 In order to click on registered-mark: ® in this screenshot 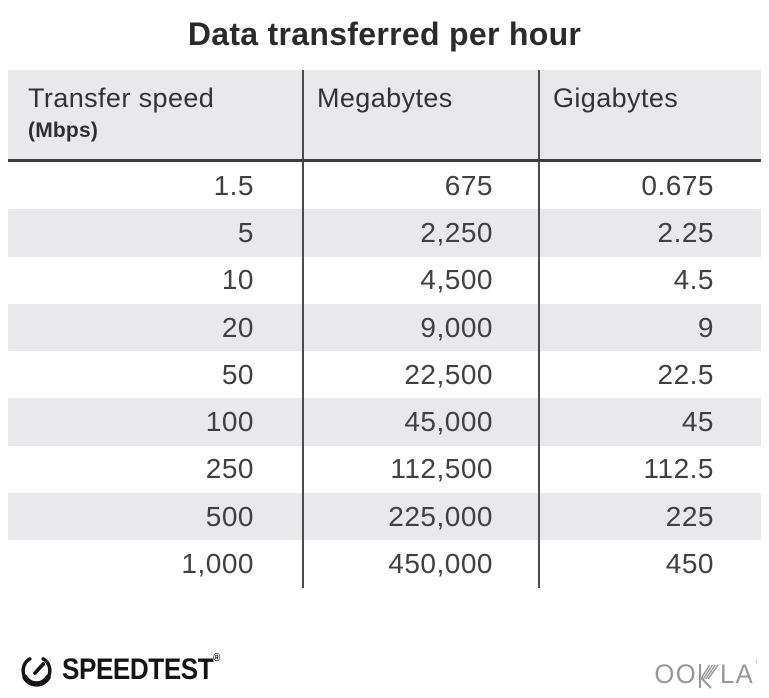, I will do `click(217, 658)`.